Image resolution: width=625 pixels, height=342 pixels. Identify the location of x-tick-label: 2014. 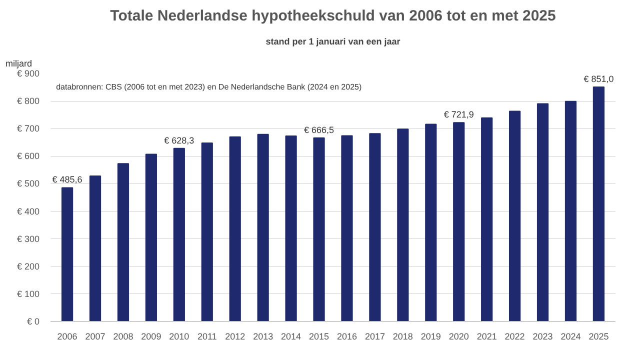
(291, 337).